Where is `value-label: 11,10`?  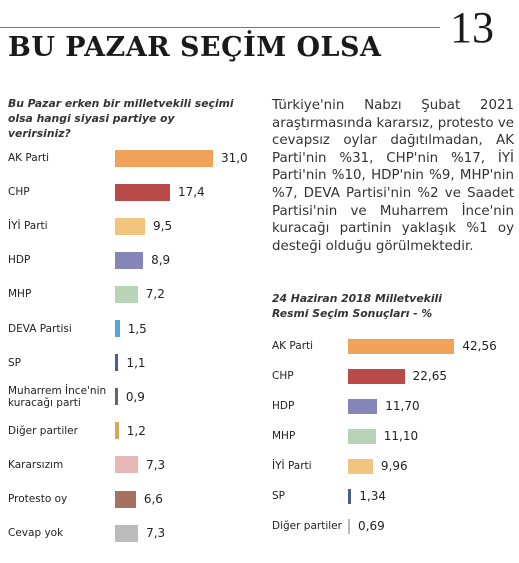 value-label: 11,10 is located at coordinates (401, 436).